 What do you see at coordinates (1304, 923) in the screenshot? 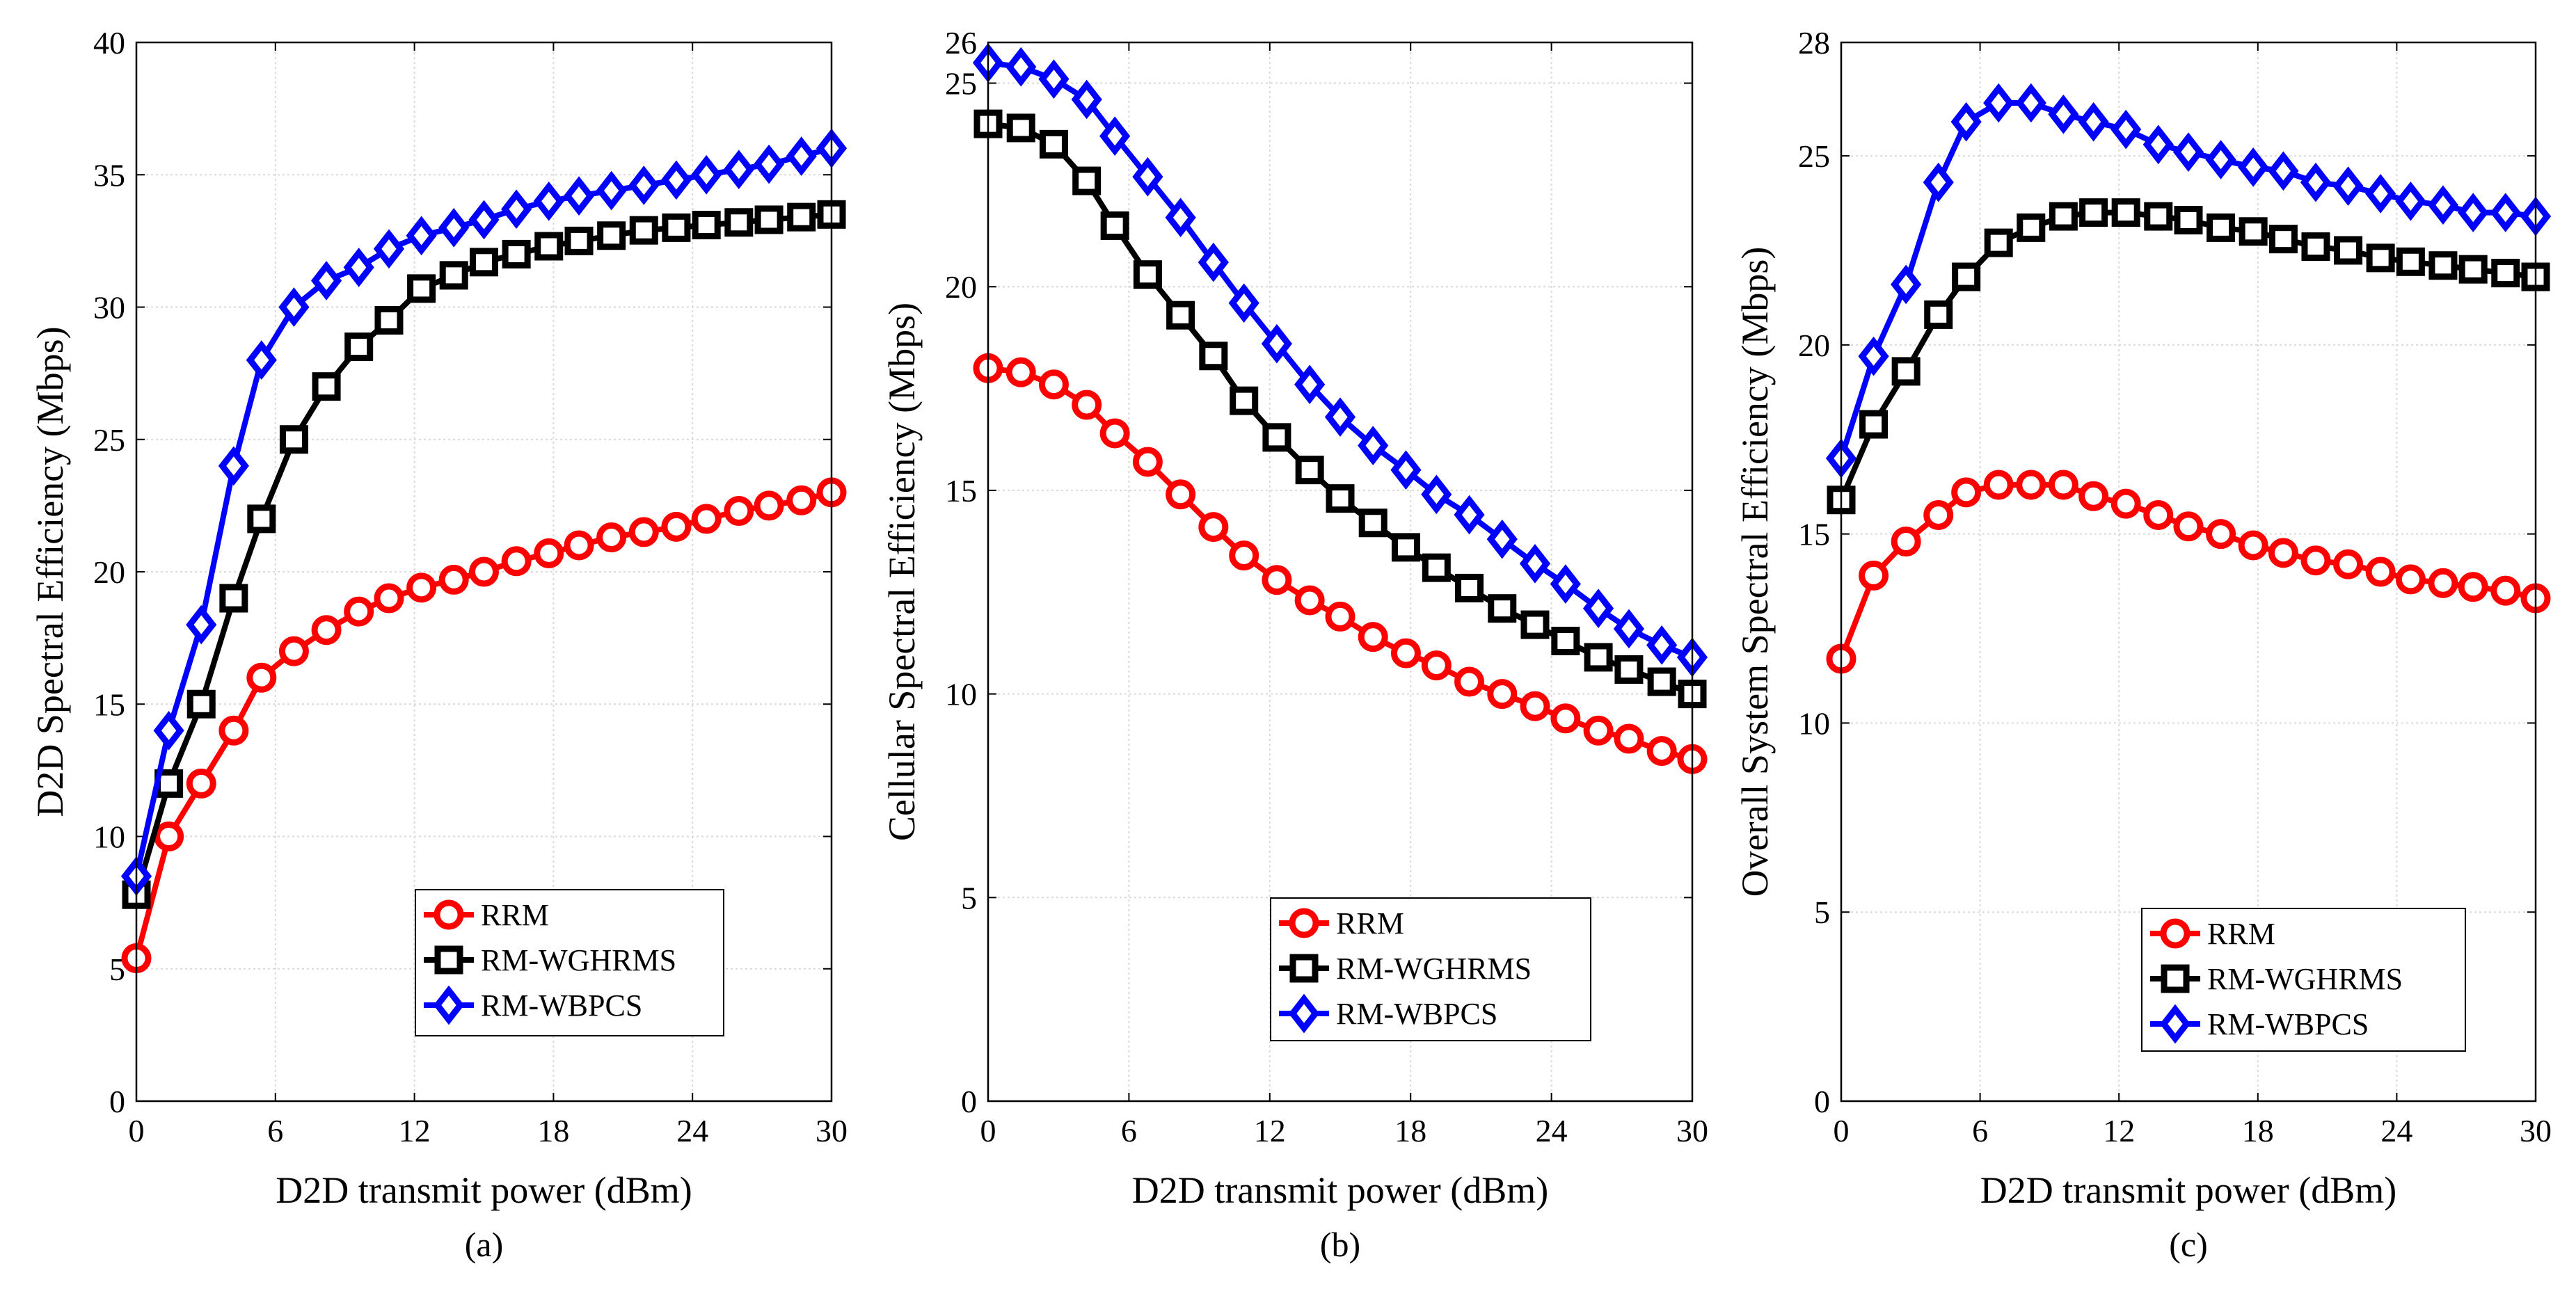
I see `legend-marker-rrm` at bounding box center [1304, 923].